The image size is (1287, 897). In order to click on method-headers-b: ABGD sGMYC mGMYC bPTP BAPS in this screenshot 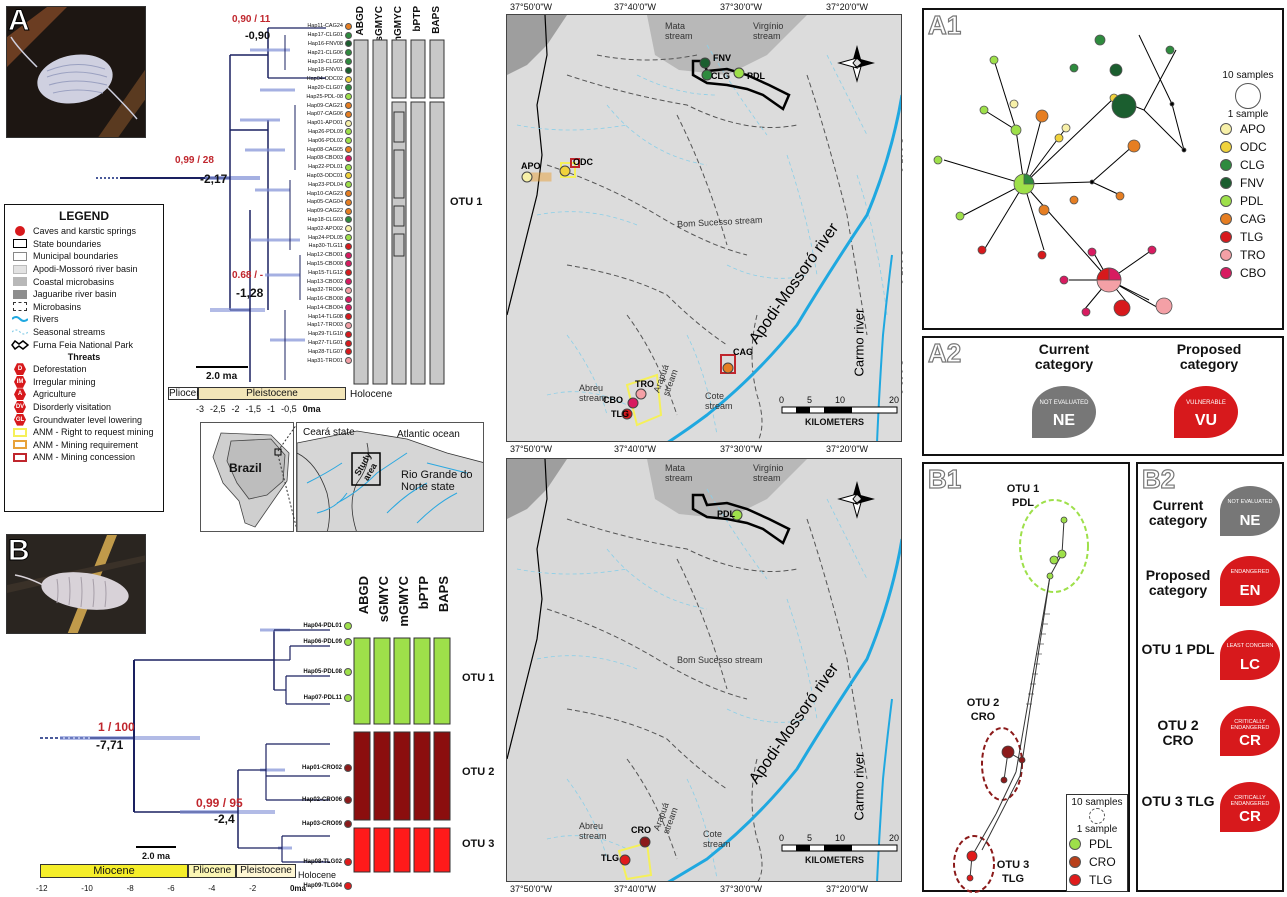, I will do `click(402, 606)`.